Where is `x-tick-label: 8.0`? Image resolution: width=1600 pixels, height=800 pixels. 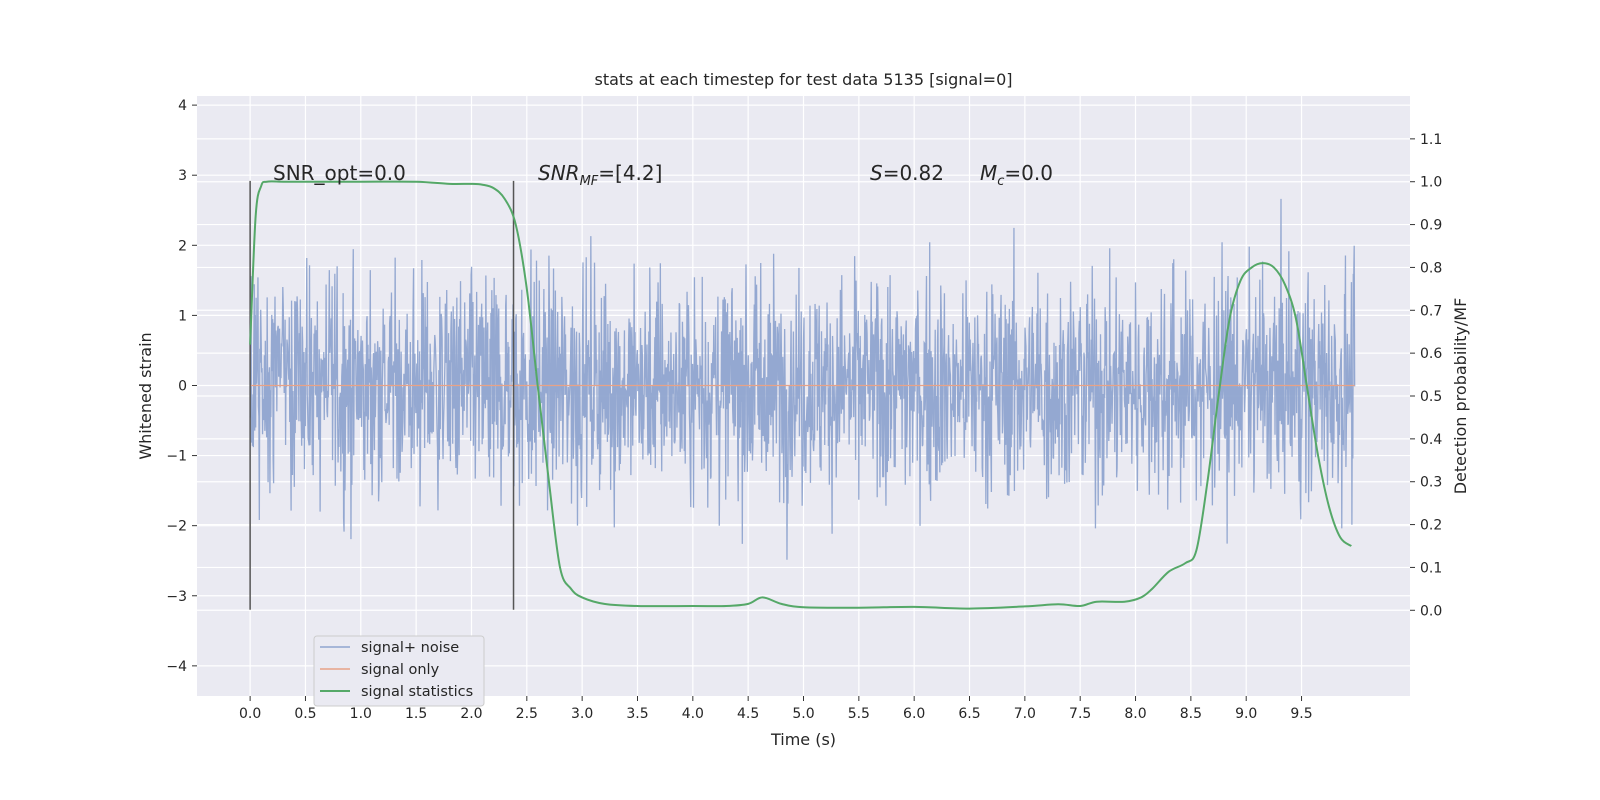 x-tick-label: 8.0 is located at coordinates (1135, 714).